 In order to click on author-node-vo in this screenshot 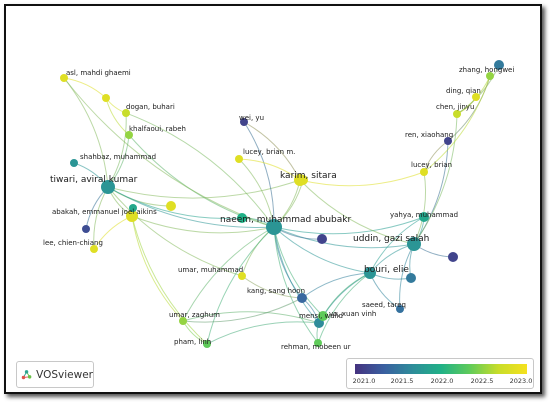, I will do `click(323, 316)`.